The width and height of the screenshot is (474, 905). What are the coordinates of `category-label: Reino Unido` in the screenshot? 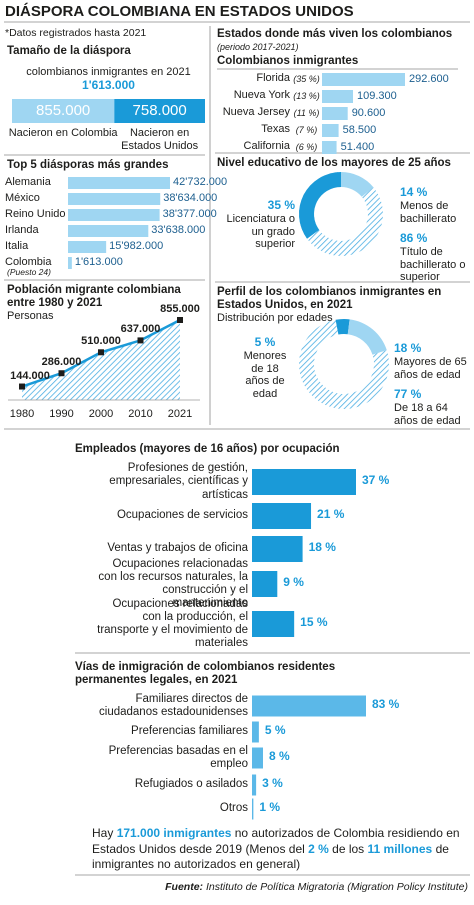 It's located at (35, 214).